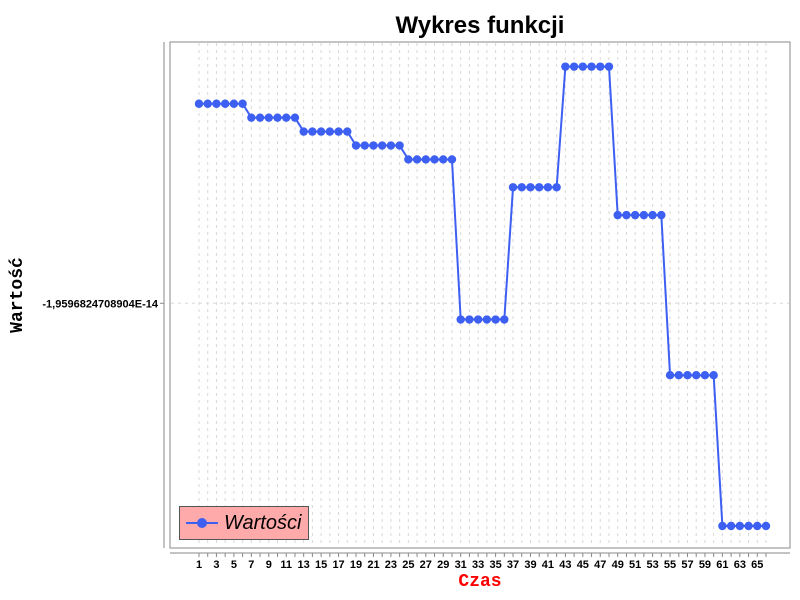  What do you see at coordinates (757, 565) in the screenshot?
I see `x-tick-label: 65` at bounding box center [757, 565].